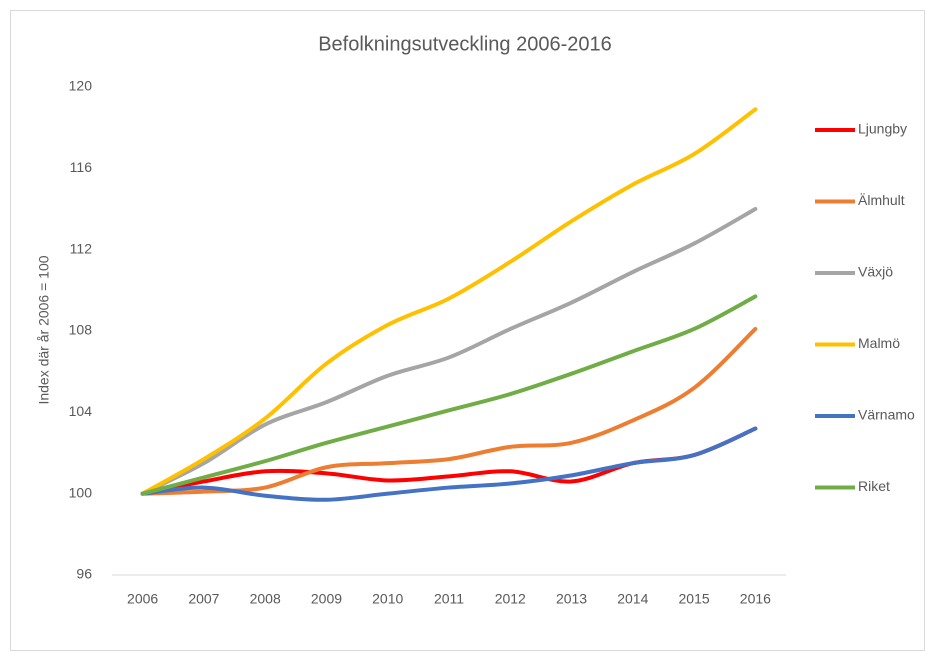 The height and width of the screenshot is (661, 935). I want to click on x-tick-label: 2008, so click(265, 599).